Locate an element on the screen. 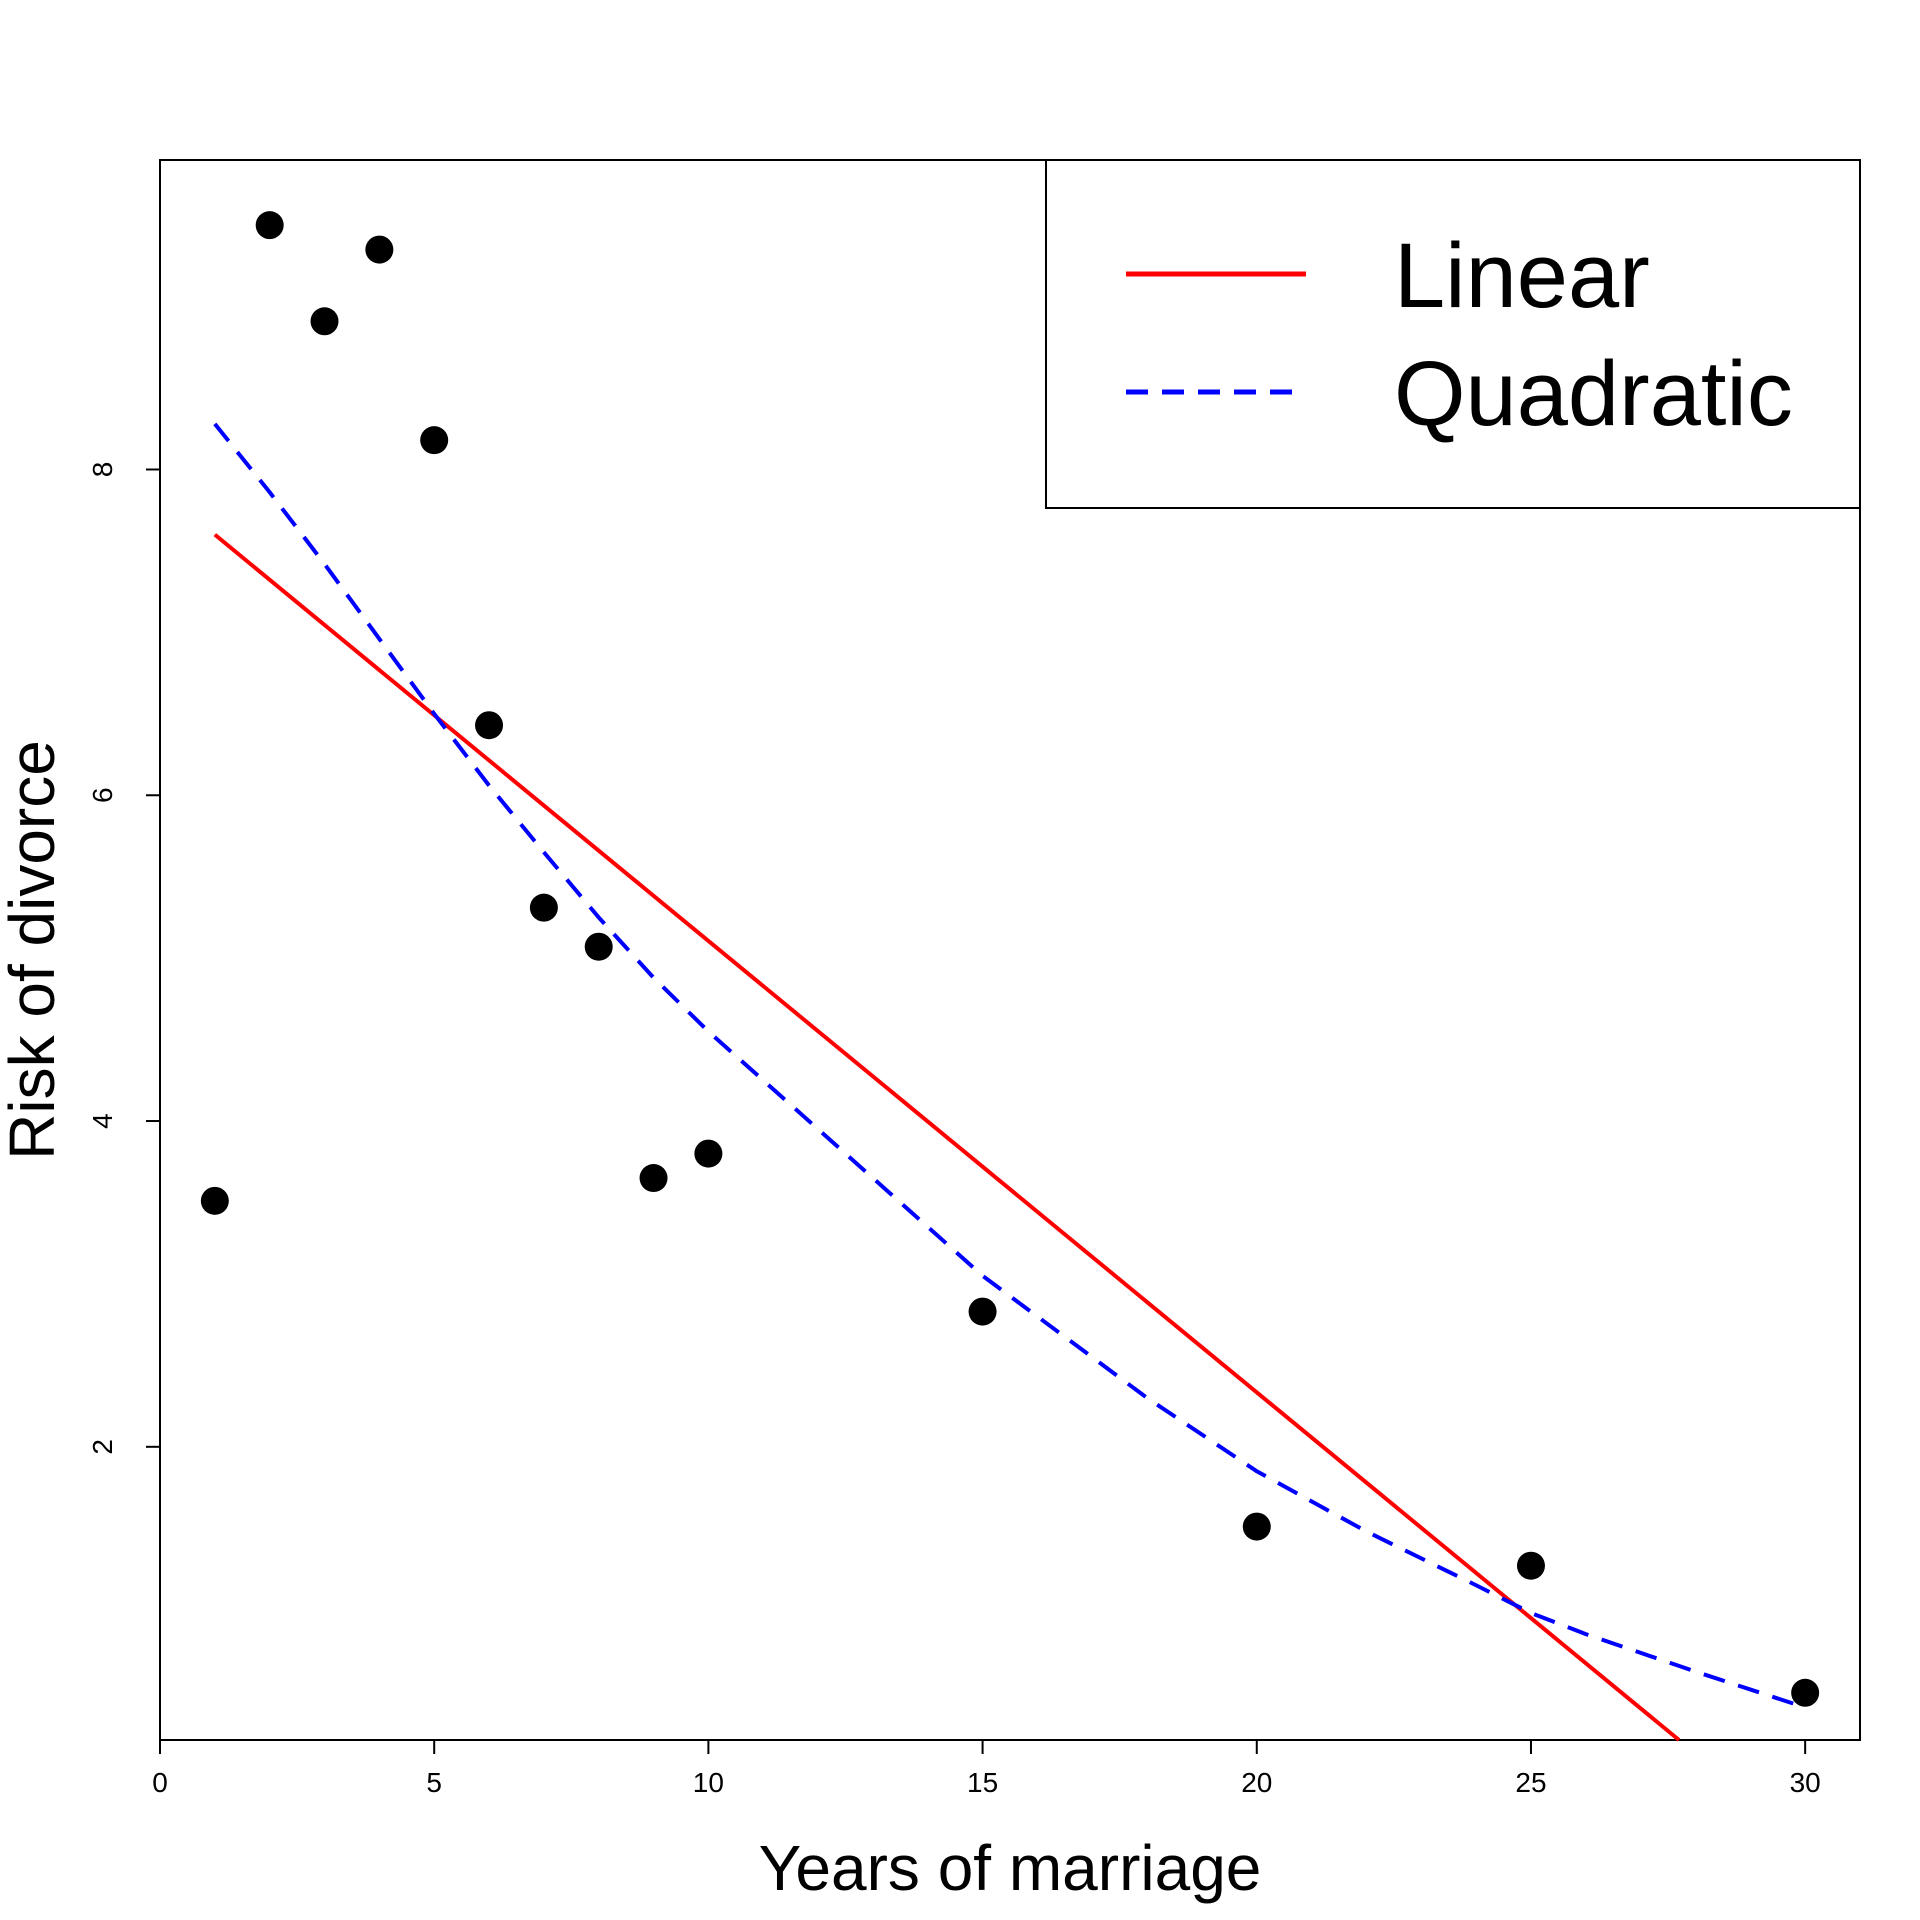 The width and height of the screenshot is (1920, 1920). y-tick-label: 8 is located at coordinates (102, 470).